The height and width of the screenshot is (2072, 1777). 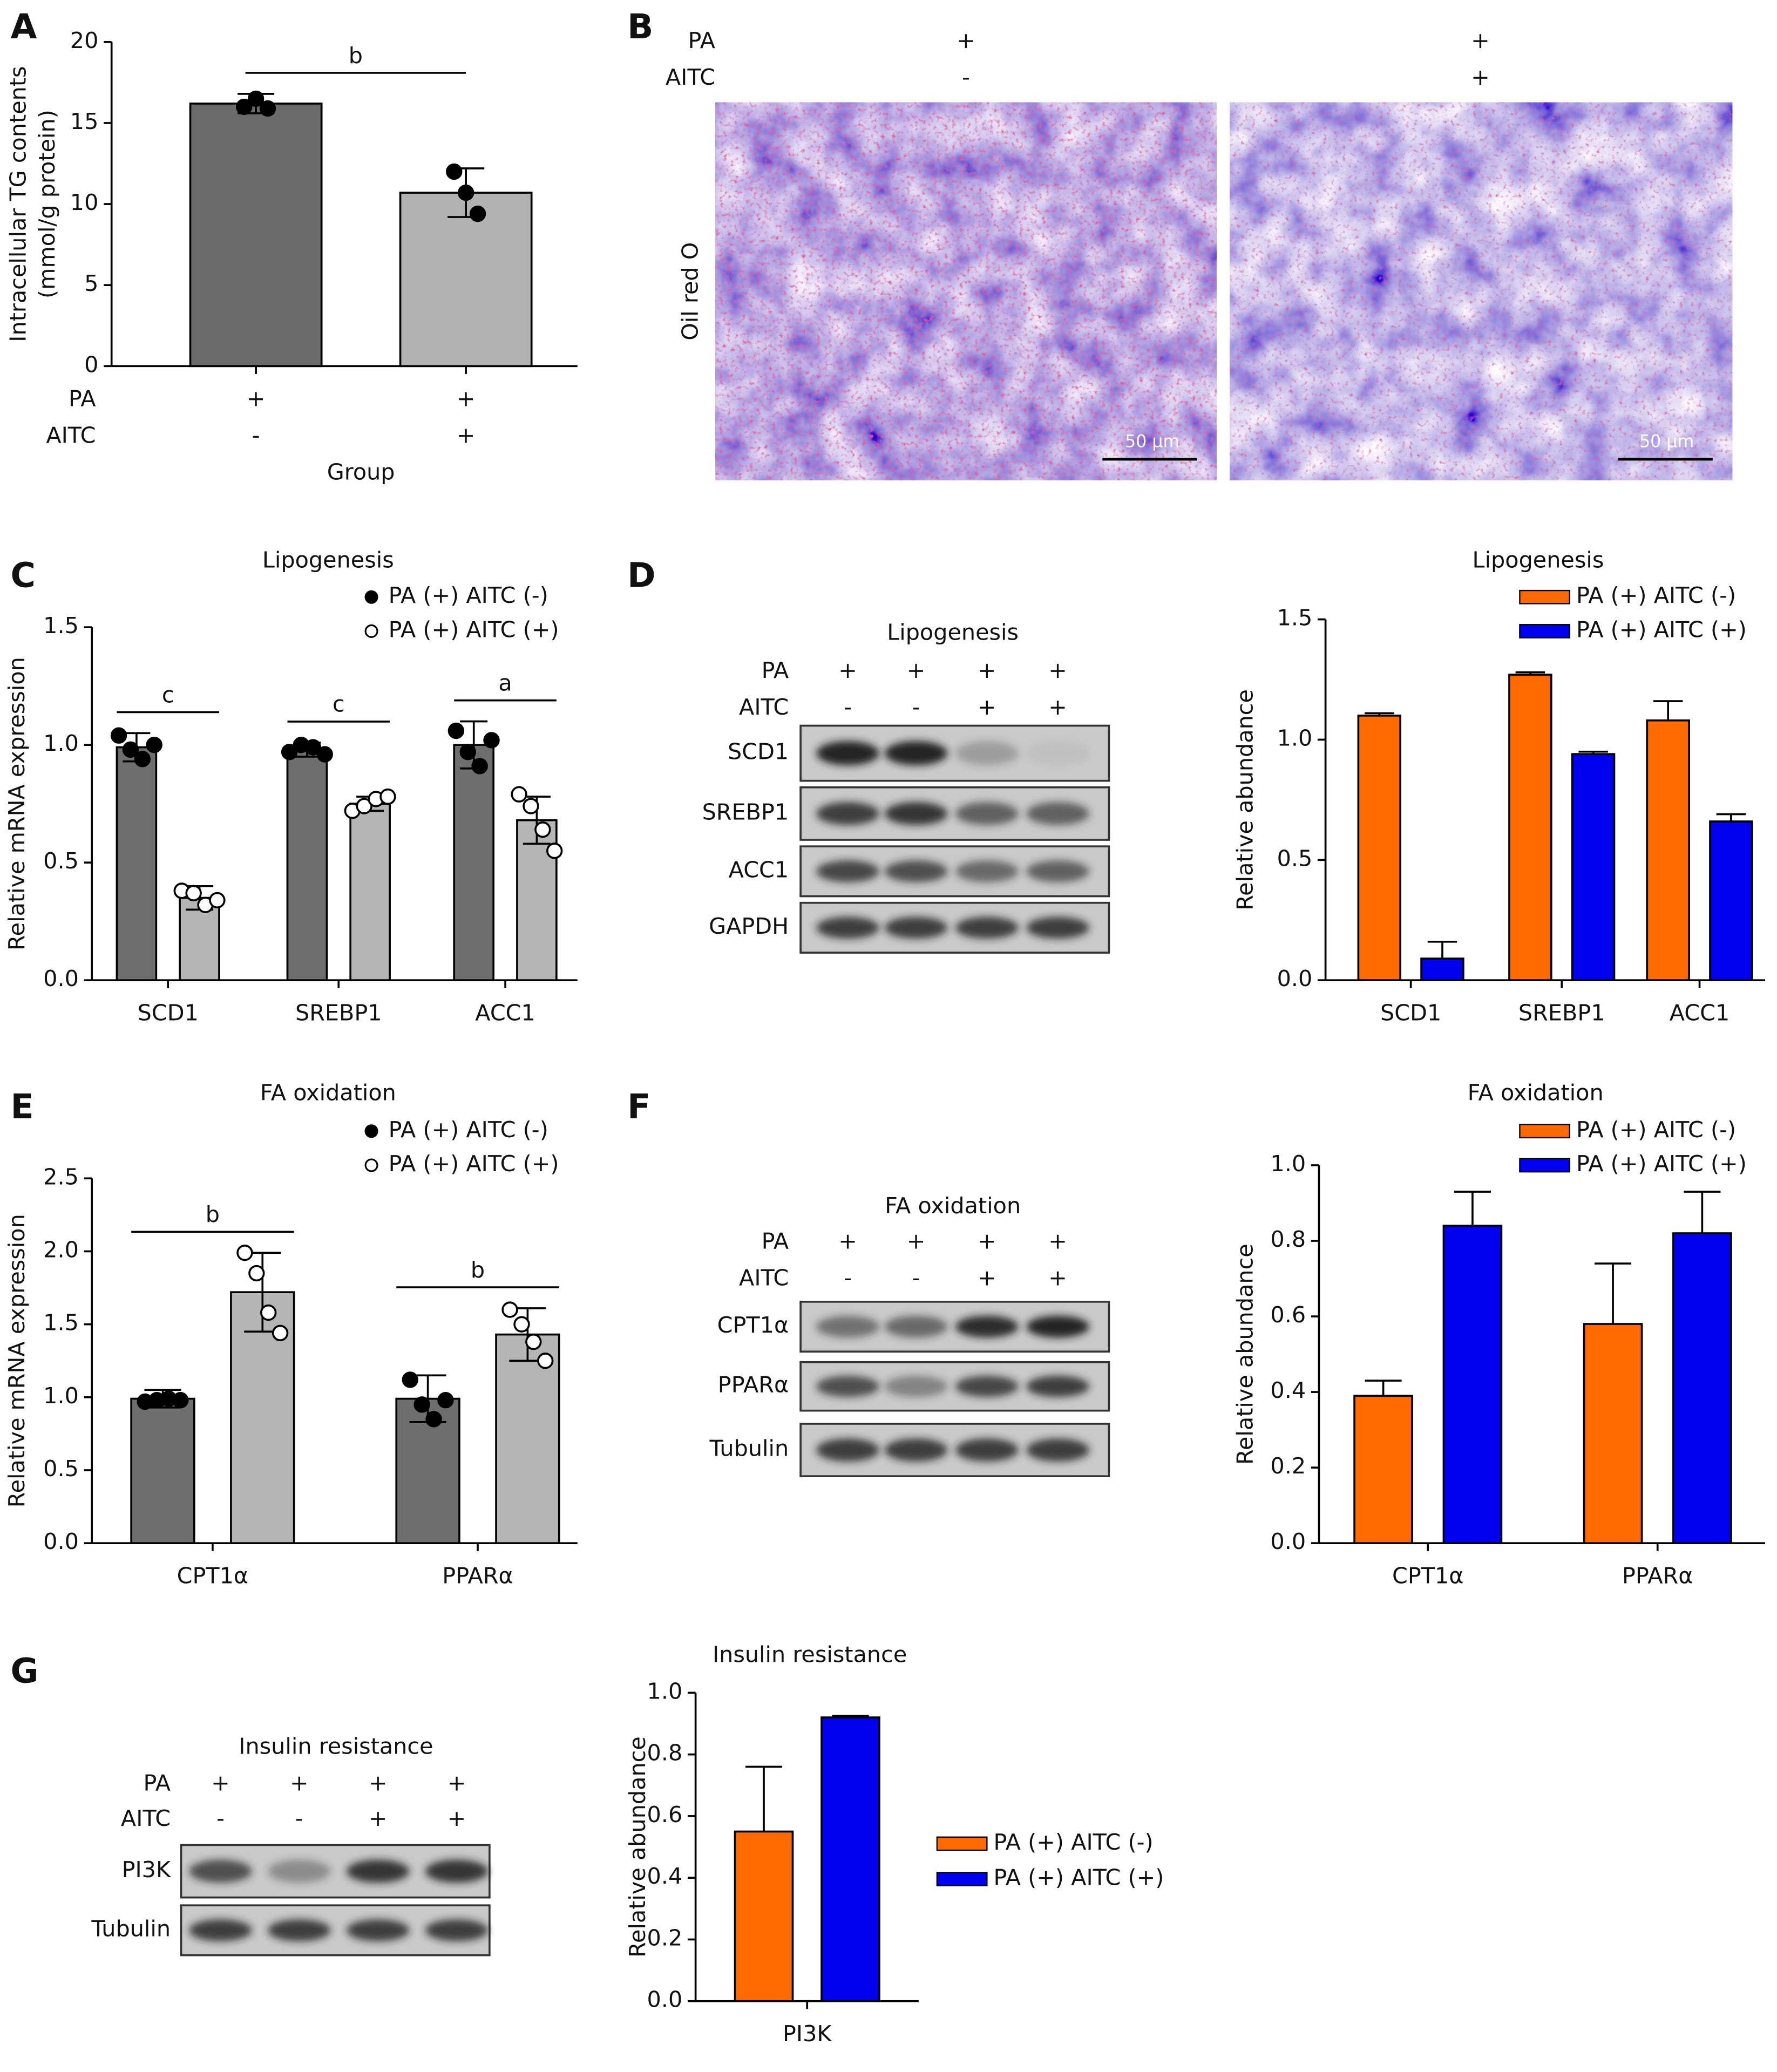 What do you see at coordinates (807, 2034) in the screenshot?
I see `x-tick-label: PI3K` at bounding box center [807, 2034].